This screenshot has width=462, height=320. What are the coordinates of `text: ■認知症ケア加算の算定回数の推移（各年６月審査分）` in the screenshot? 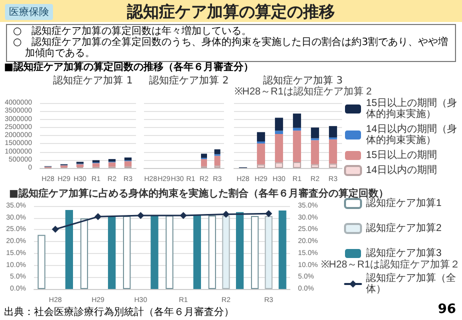 It's located at (129, 67).